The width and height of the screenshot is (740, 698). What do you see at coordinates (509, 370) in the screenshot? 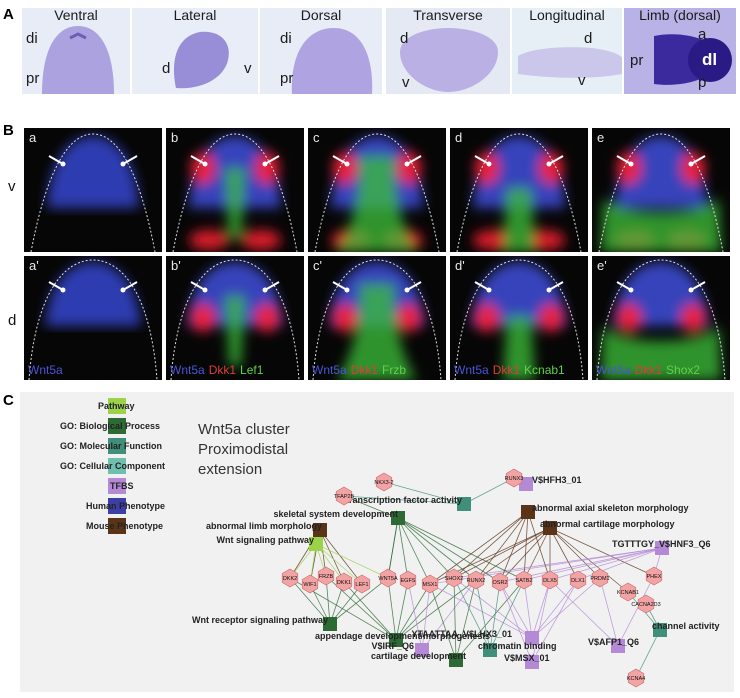
I see `channel-caption: Wnt5a Dkk1 Kcnab1` at bounding box center [509, 370].